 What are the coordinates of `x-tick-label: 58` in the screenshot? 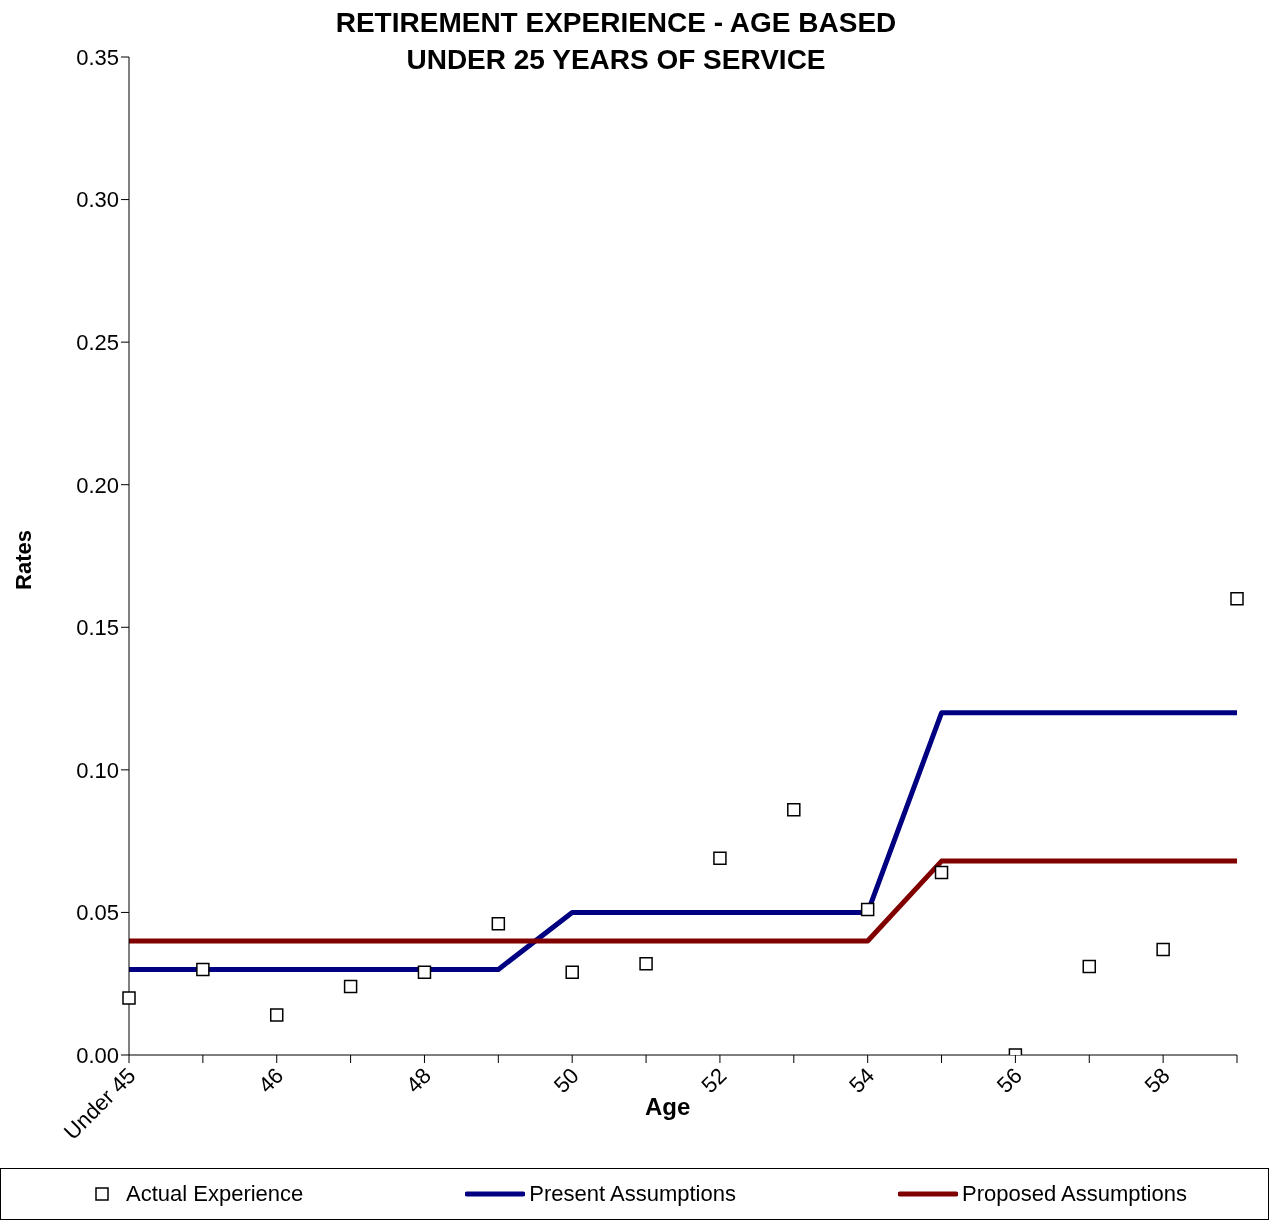 It's located at (1157, 1080).